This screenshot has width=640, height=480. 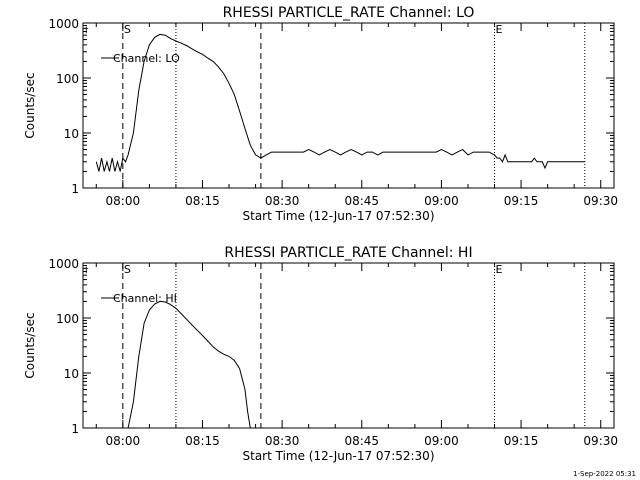 I want to click on chart-title: RHESSI PARTICLE_RATE Channel: HI, so click(x=348, y=253).